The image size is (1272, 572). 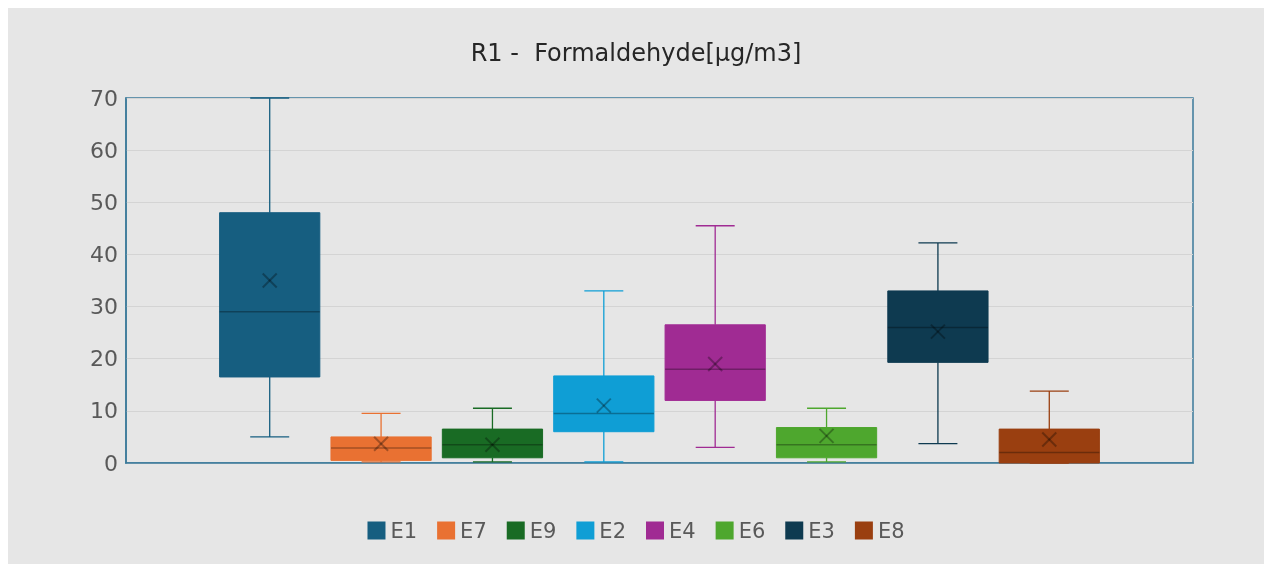 What do you see at coordinates (636, 53) in the screenshot?
I see `chart-title: R1 - Formaldehyde[µg/m3]` at bounding box center [636, 53].